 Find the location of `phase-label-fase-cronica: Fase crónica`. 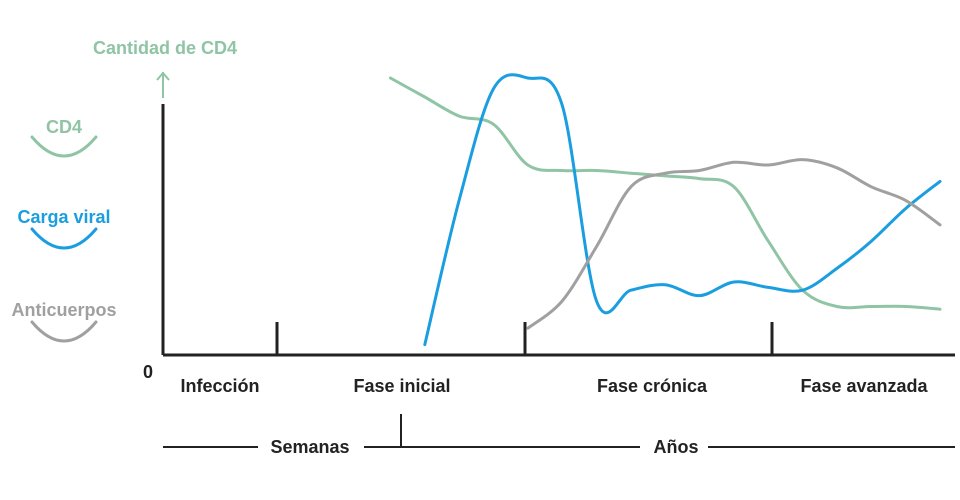

phase-label-fase-cronica: Fase crónica is located at coordinates (652, 386).